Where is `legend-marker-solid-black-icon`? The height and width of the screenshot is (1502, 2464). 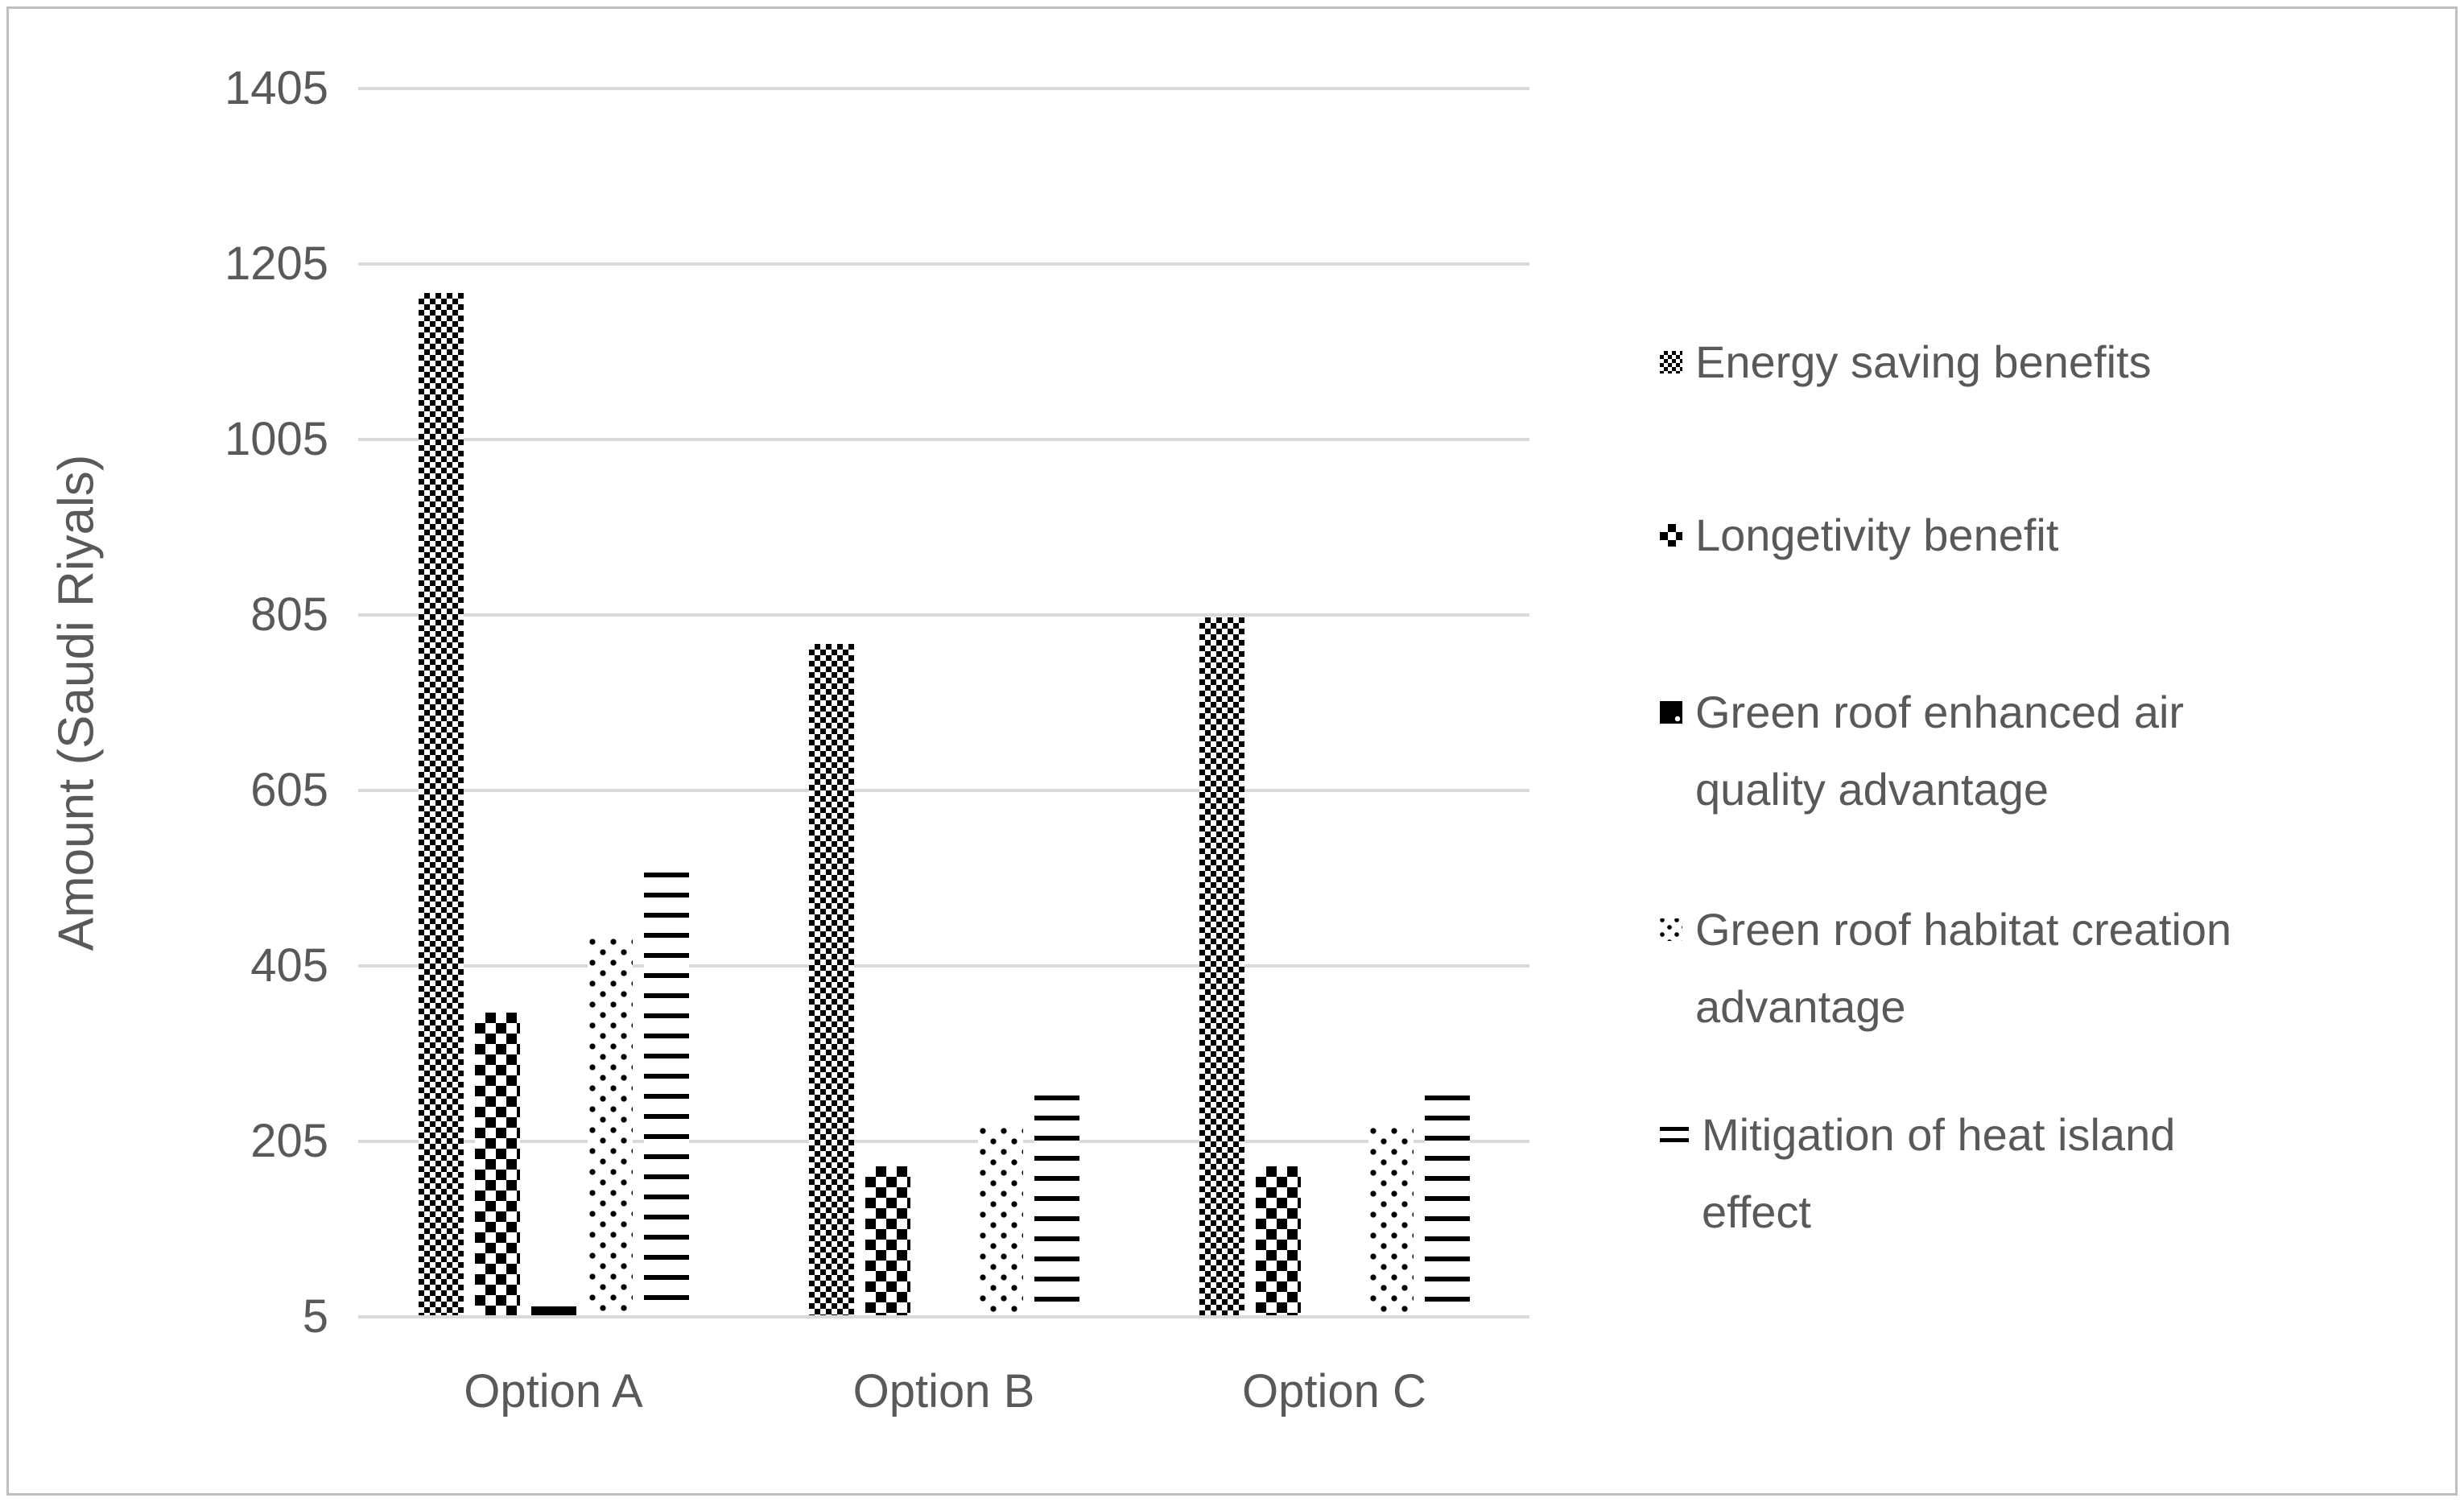
legend-marker-solid-black-icon is located at coordinates (1671, 712).